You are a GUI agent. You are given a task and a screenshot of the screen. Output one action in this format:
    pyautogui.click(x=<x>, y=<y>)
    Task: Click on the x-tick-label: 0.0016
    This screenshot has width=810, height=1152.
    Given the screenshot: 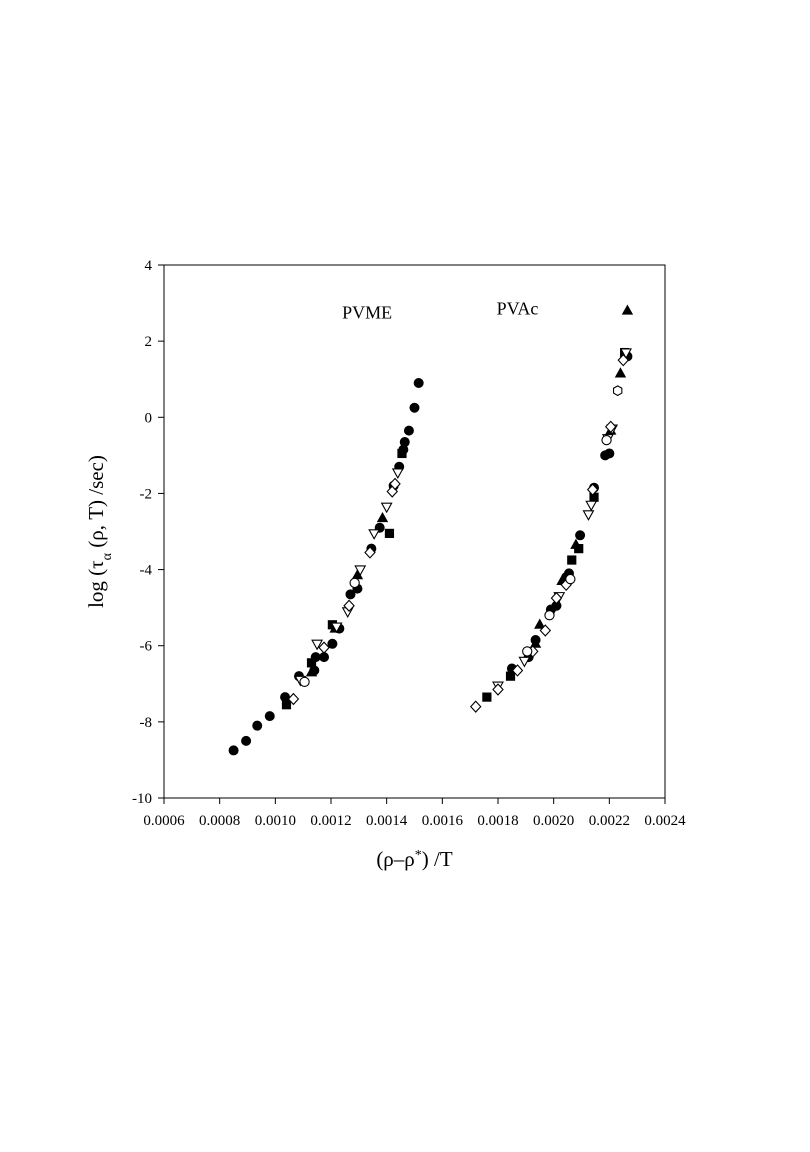 What is the action you would take?
    pyautogui.click(x=443, y=821)
    